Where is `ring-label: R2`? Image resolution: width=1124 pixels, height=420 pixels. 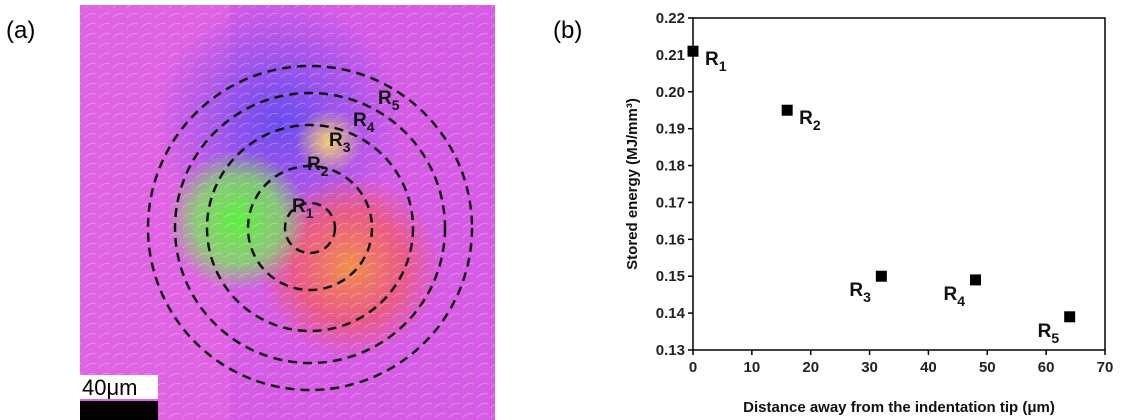 ring-label: R2 is located at coordinates (318, 166).